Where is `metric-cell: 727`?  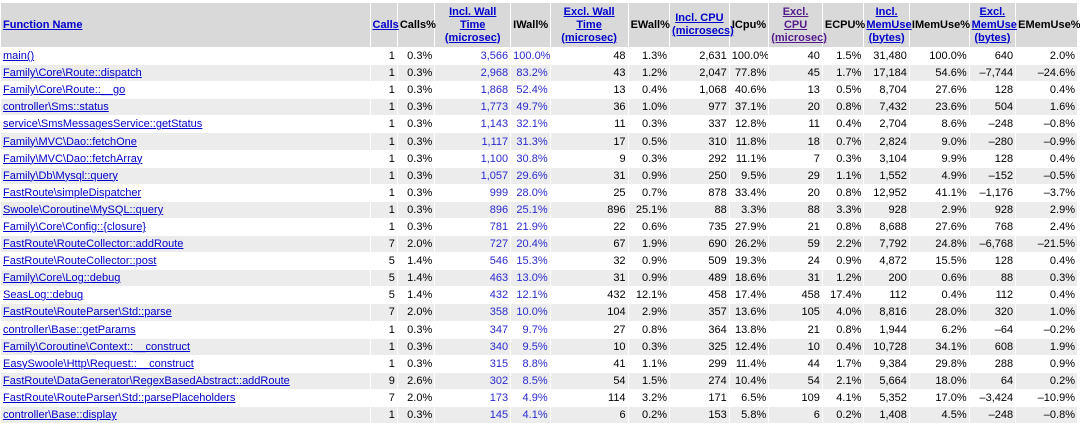 metric-cell: 727 is located at coordinates (473, 244).